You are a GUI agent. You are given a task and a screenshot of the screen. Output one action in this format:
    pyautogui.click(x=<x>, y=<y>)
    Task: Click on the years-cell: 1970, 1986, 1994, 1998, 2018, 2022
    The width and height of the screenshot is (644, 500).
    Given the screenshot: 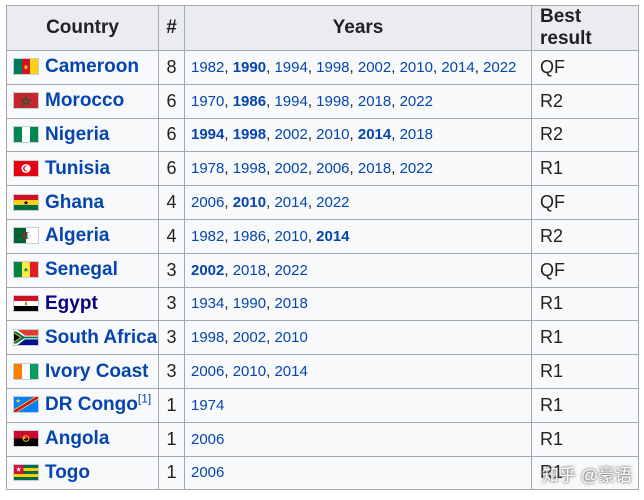 What is the action you would take?
    pyautogui.click(x=358, y=101)
    